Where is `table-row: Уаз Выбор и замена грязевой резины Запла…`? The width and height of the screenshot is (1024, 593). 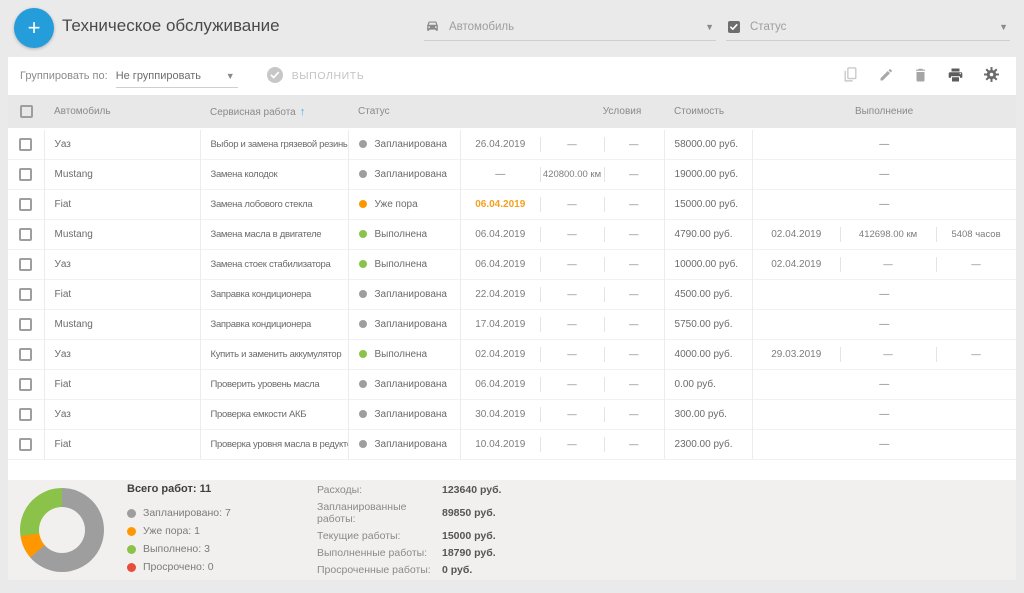
table-row: Уаз Выбор и замена грязевой резины Запла… is located at coordinates (512, 144).